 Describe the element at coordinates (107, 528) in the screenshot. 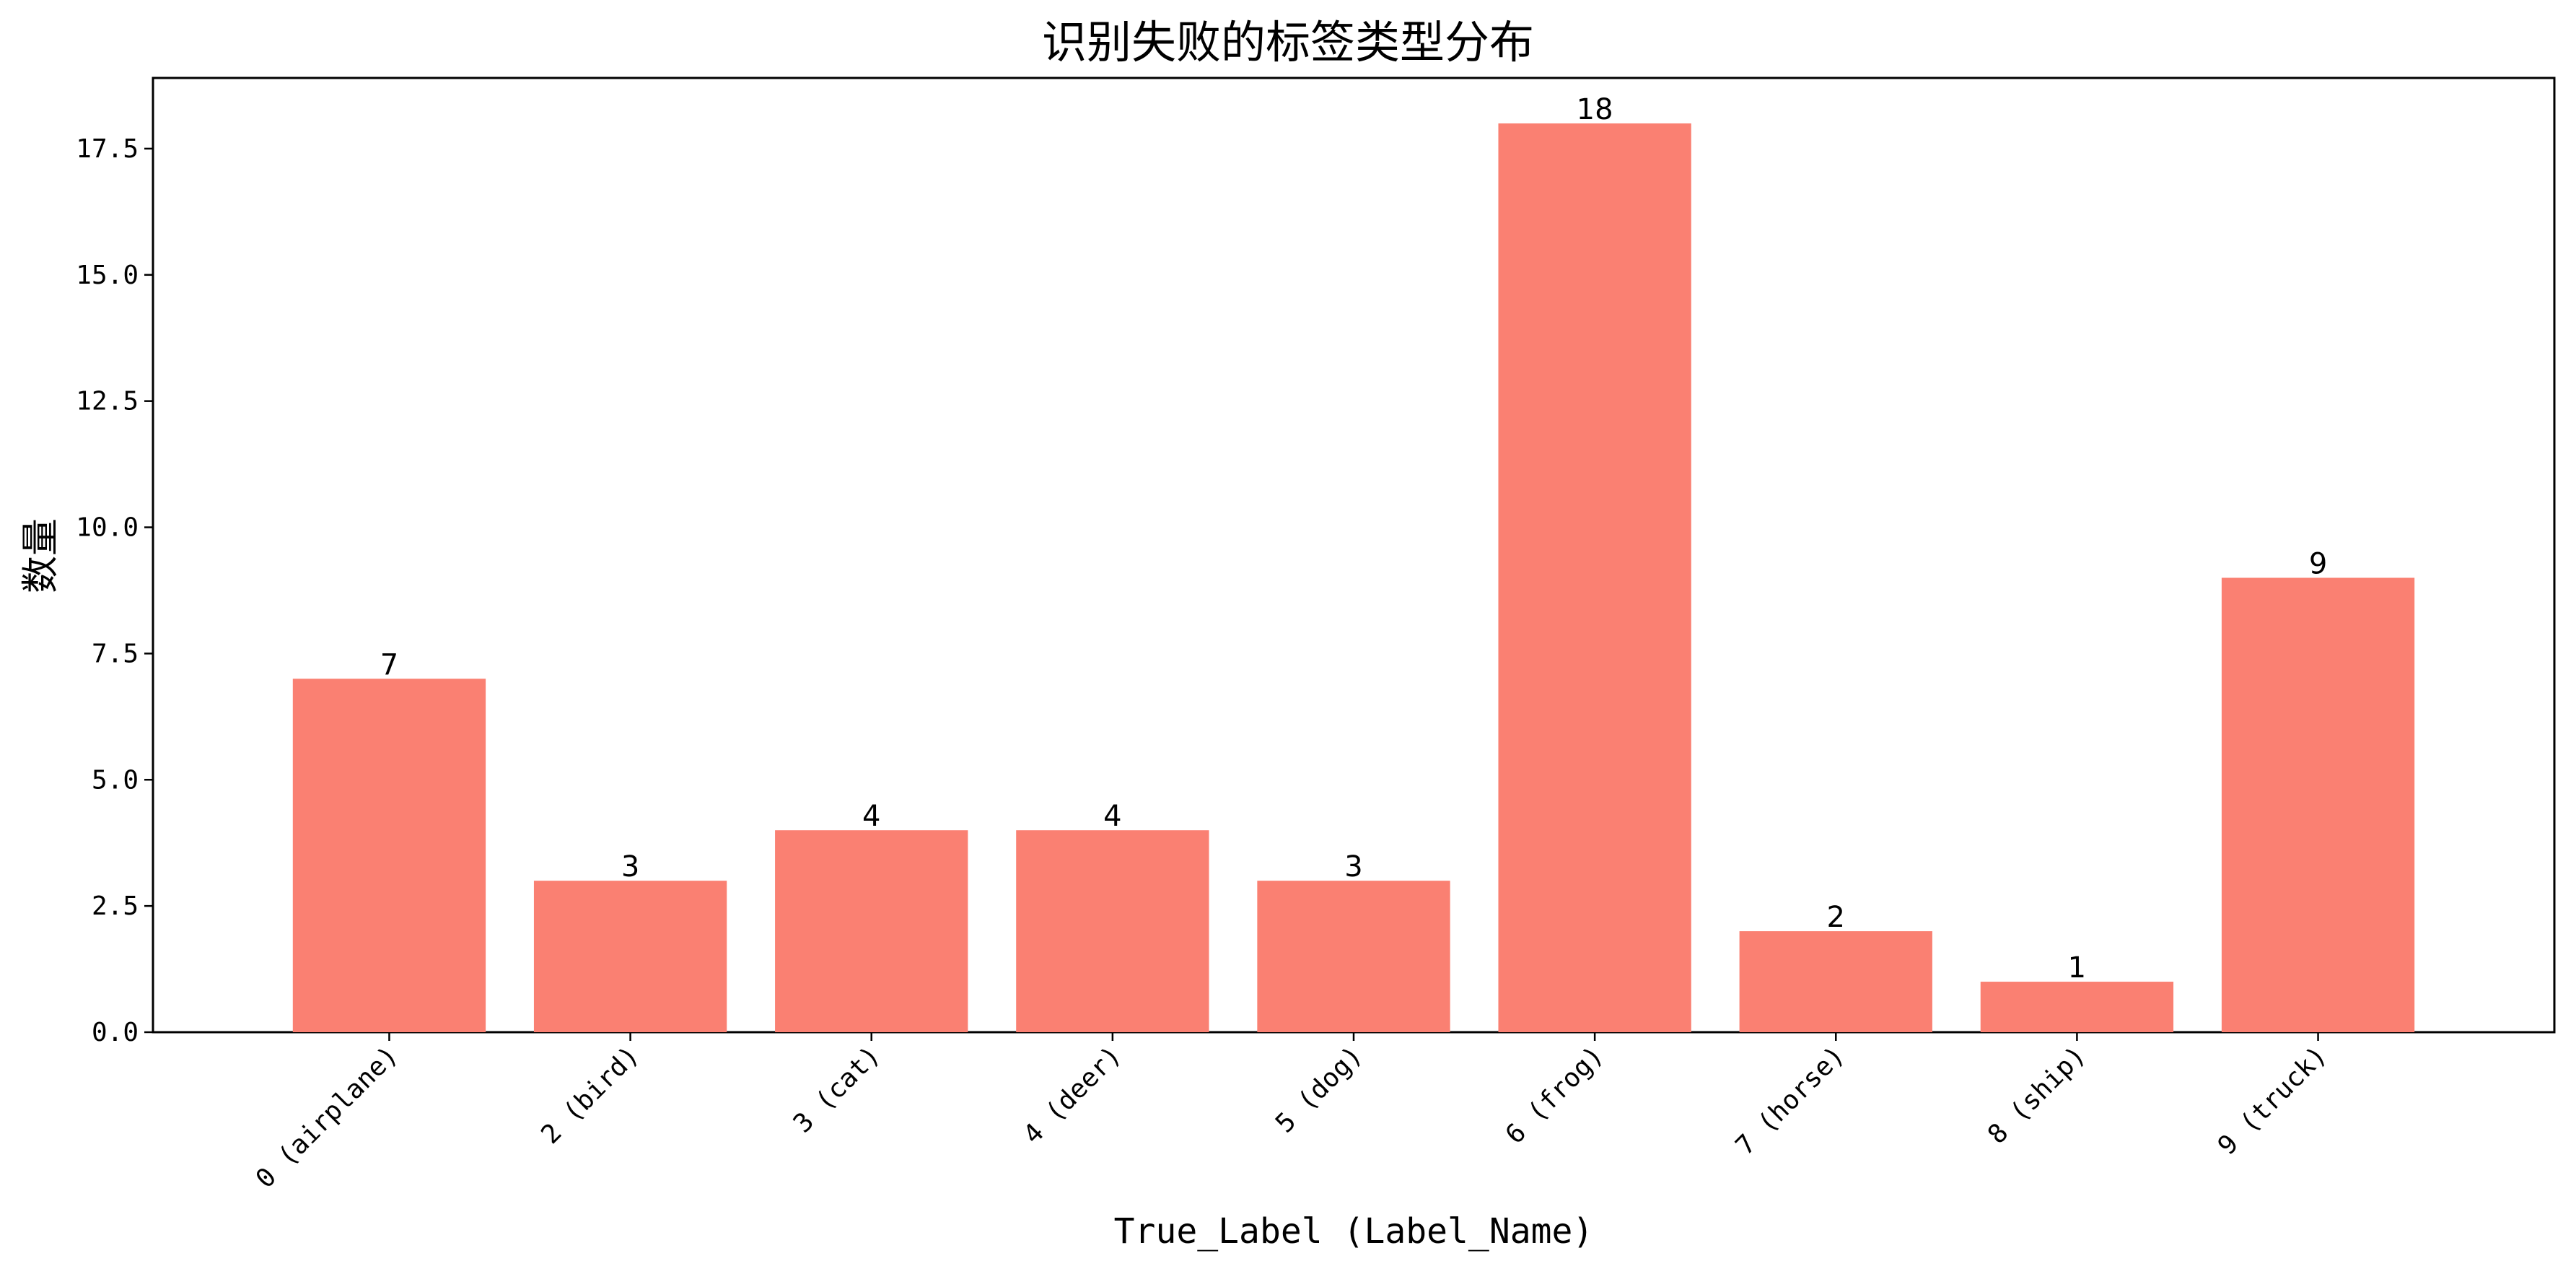

I see `y-tick-label-4: 10.0` at that location.